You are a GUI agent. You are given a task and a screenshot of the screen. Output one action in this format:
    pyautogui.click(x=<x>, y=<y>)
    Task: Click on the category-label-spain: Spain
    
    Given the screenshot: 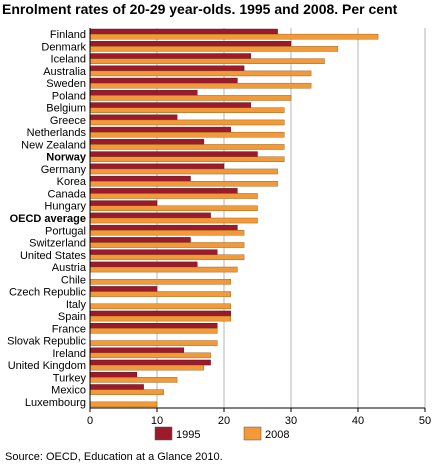 What is the action you would take?
    pyautogui.click(x=72, y=317)
    